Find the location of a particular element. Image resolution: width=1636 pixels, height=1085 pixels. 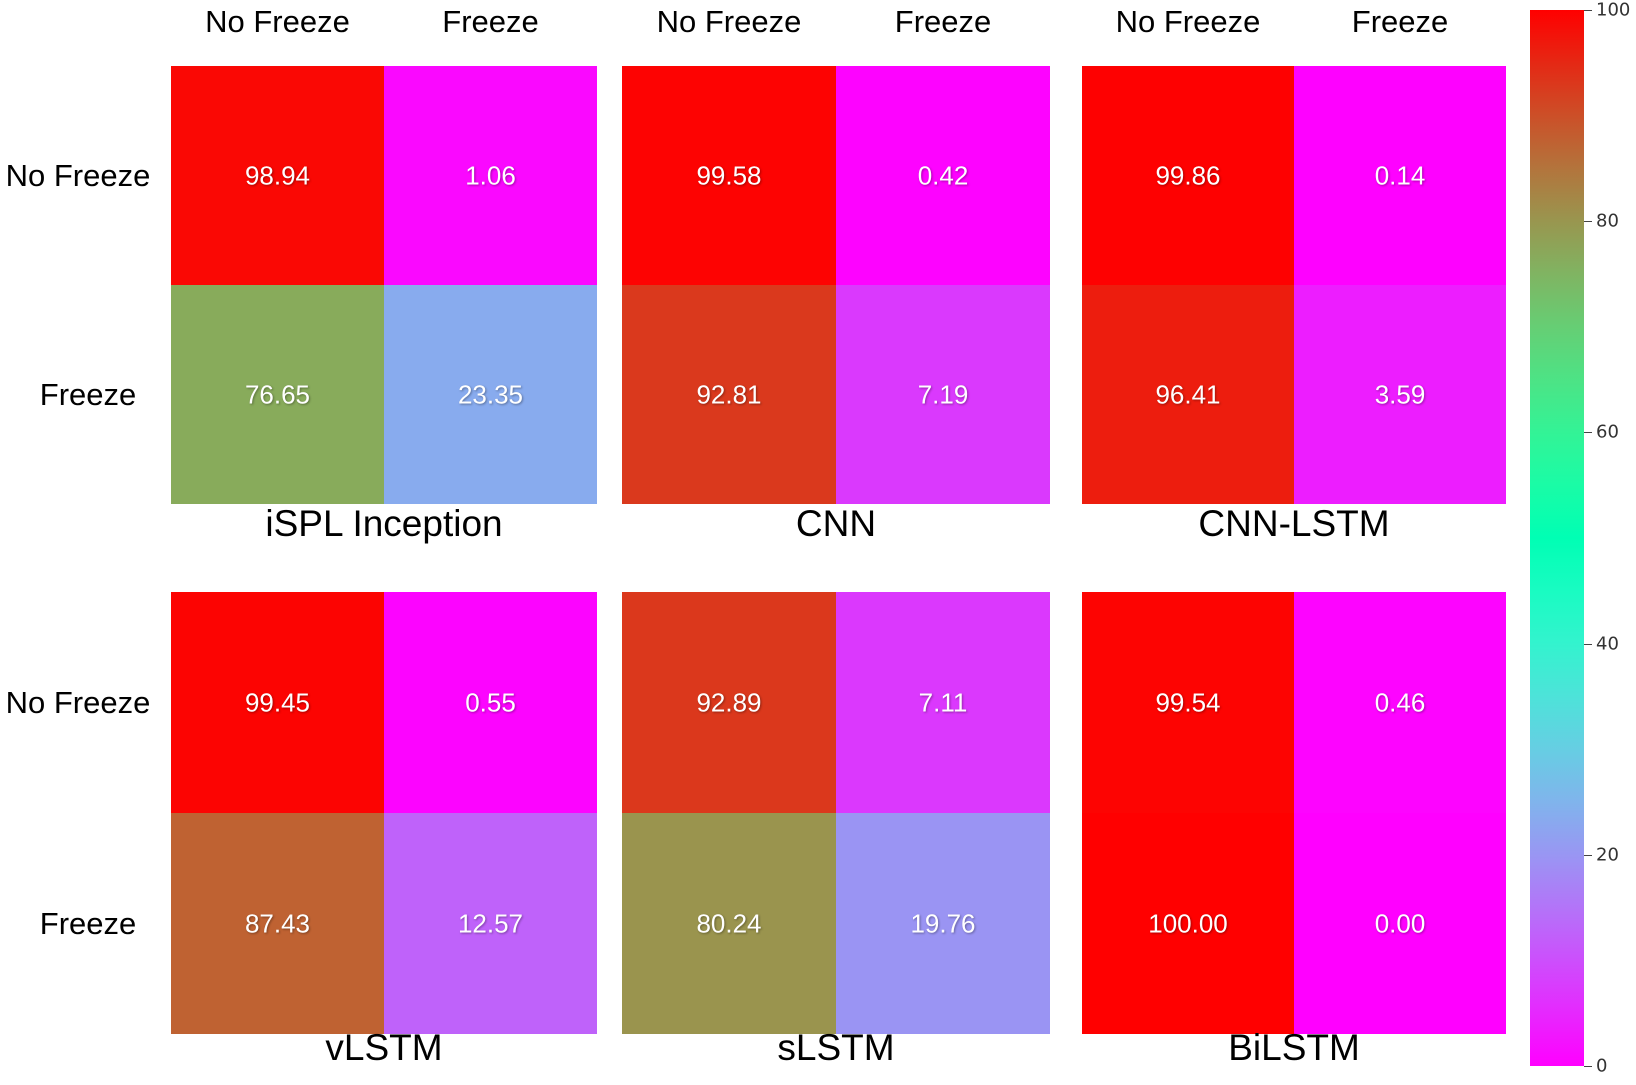

cell-value-label: 99.45 is located at coordinates (277, 702).